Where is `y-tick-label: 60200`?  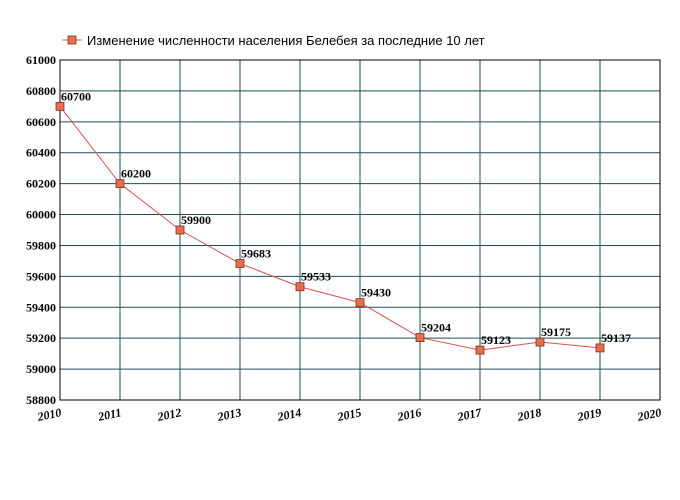 y-tick-label: 60200 is located at coordinates (41, 184).